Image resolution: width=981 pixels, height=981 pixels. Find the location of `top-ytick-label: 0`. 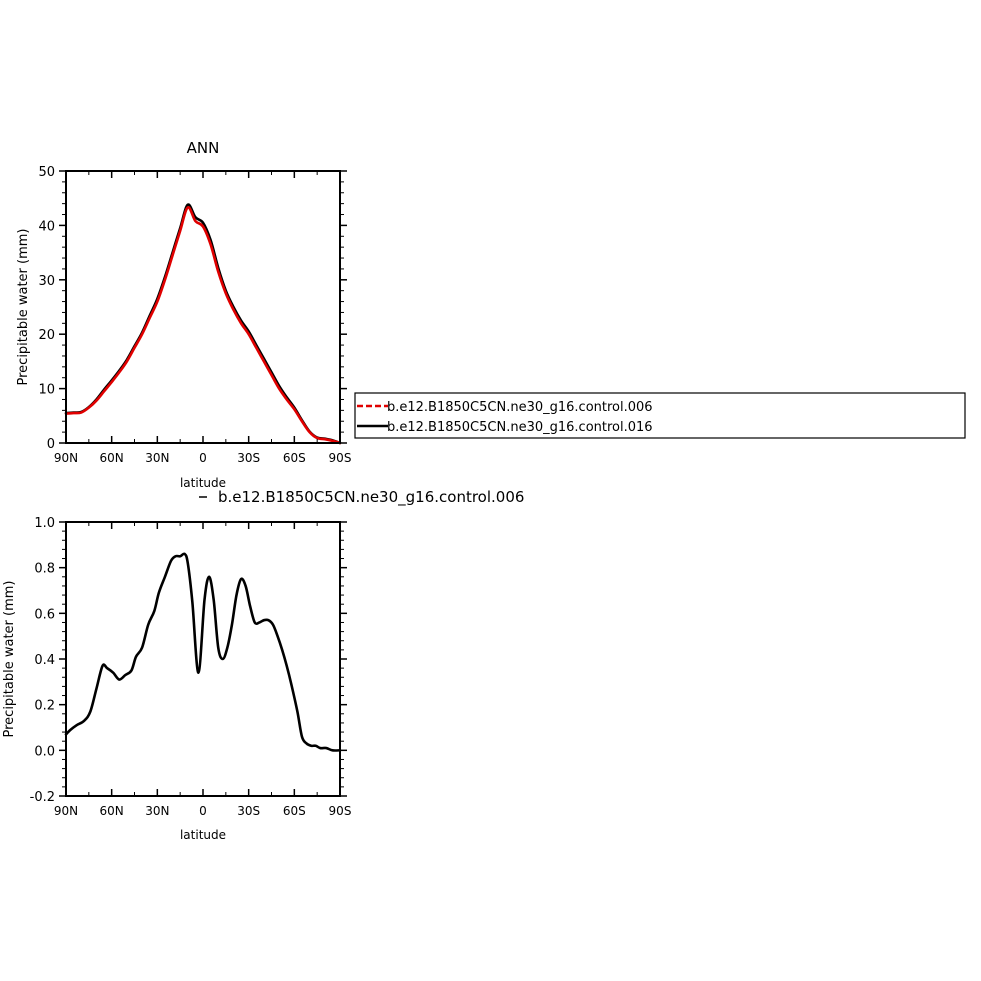

top-ytick-label: 0 is located at coordinates (51, 444).